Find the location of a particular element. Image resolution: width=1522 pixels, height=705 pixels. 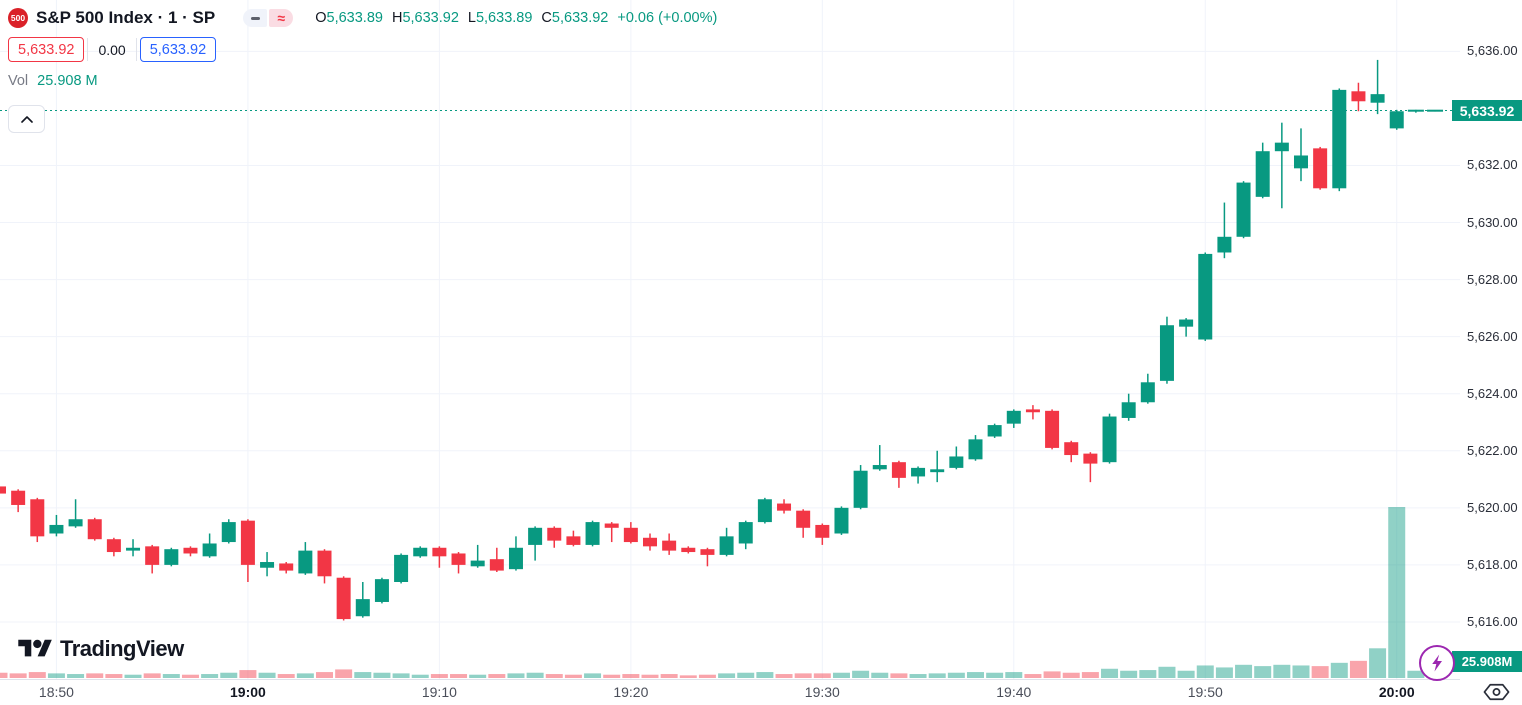

price-tick-label: 5,620.00 is located at coordinates (1492, 507).